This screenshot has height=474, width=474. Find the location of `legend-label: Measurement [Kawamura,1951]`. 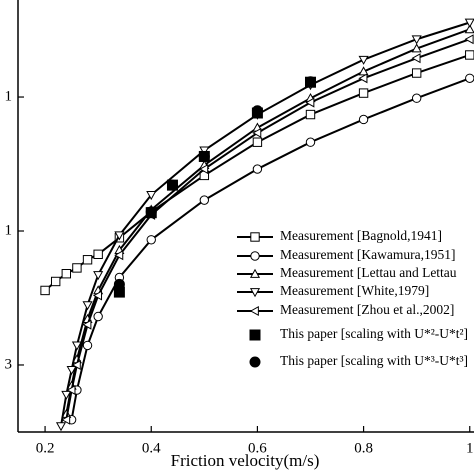

legend-label: Measurement [Kawamura,1951] is located at coordinates (367, 254).